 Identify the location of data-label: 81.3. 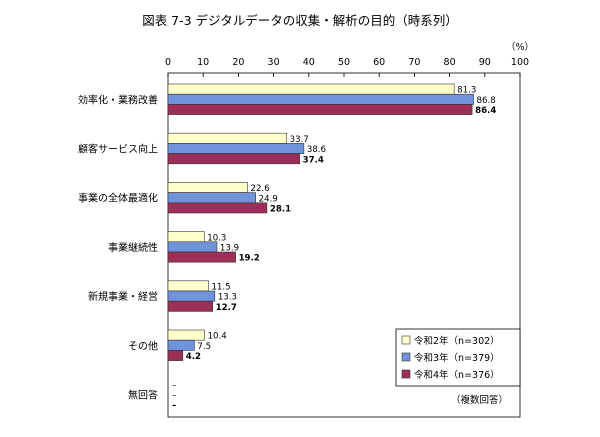
(466, 91).